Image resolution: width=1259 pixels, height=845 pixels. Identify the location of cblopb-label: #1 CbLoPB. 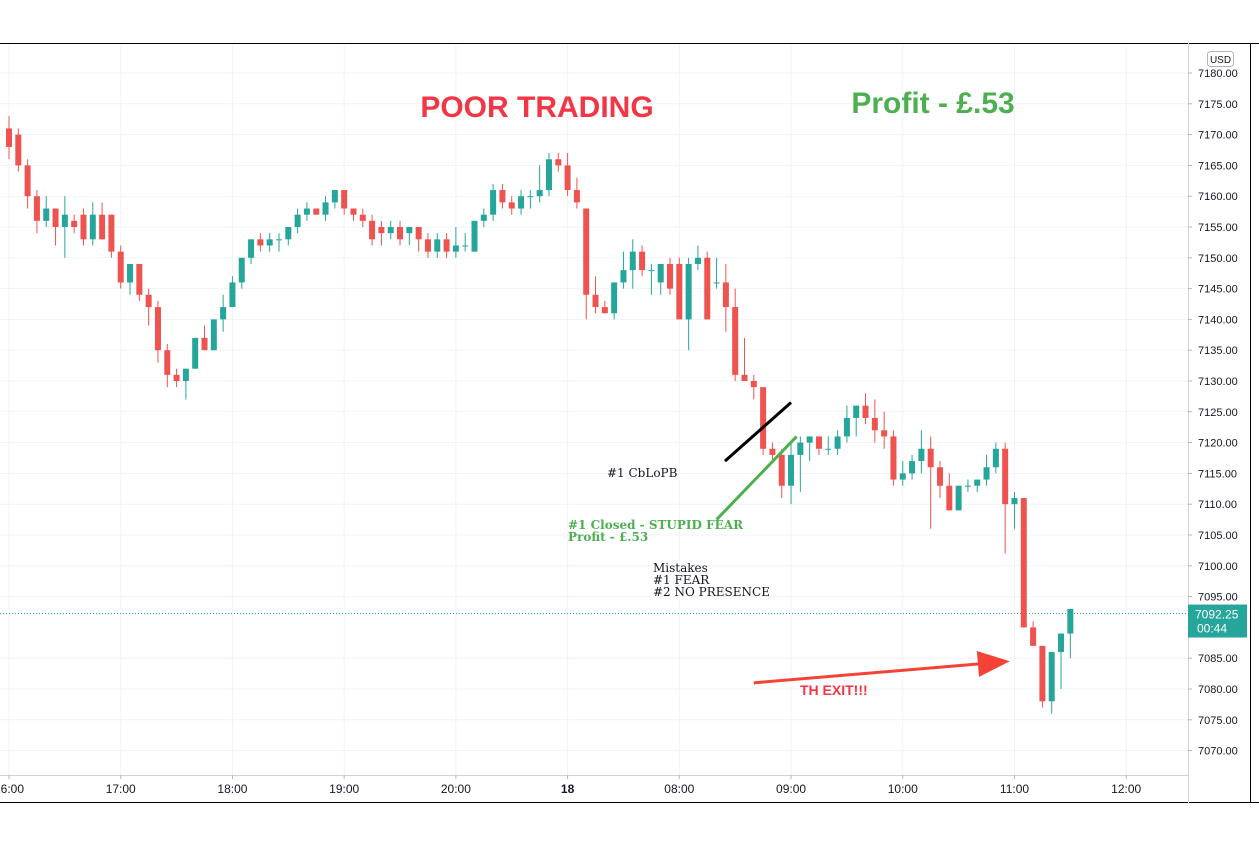
(642, 473).